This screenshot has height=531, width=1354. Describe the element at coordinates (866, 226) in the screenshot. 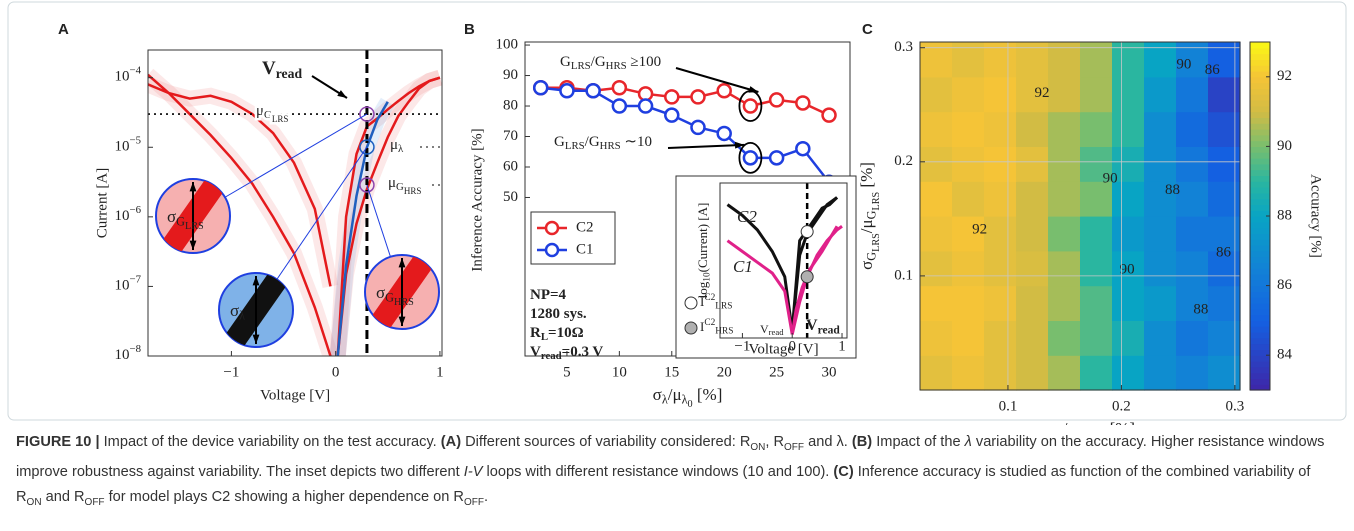

I see `y-axis-label-part: /μ` at that location.